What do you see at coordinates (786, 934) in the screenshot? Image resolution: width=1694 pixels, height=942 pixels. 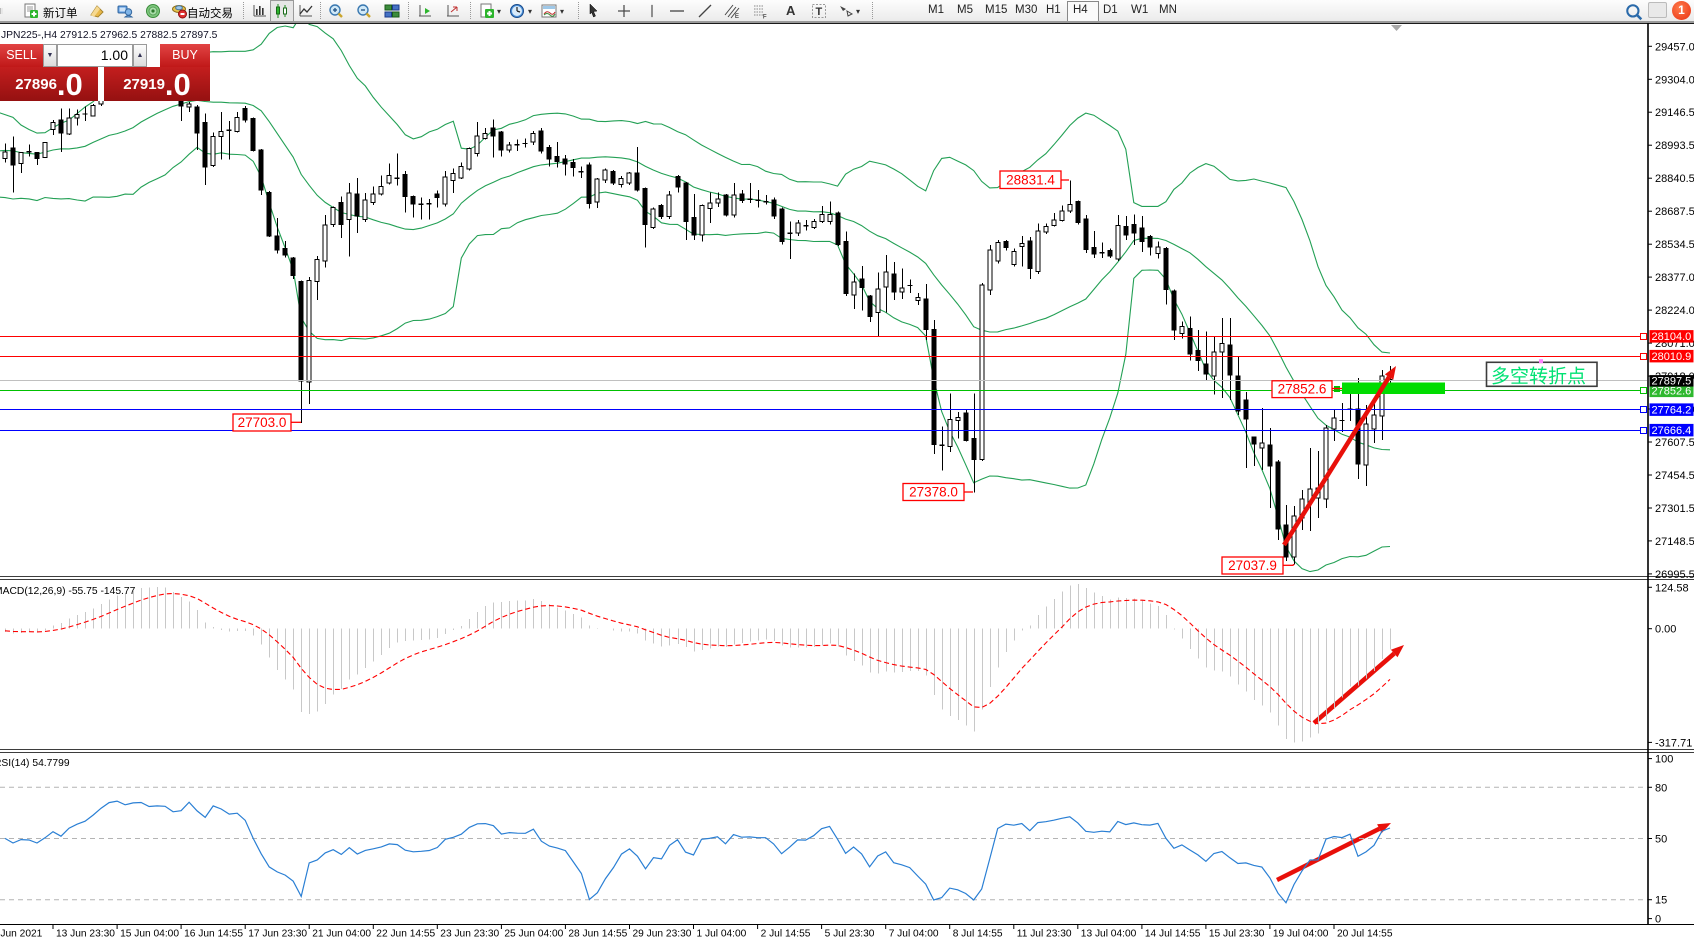 I see `svg-text: 2 Jul 14:55` at bounding box center [786, 934].